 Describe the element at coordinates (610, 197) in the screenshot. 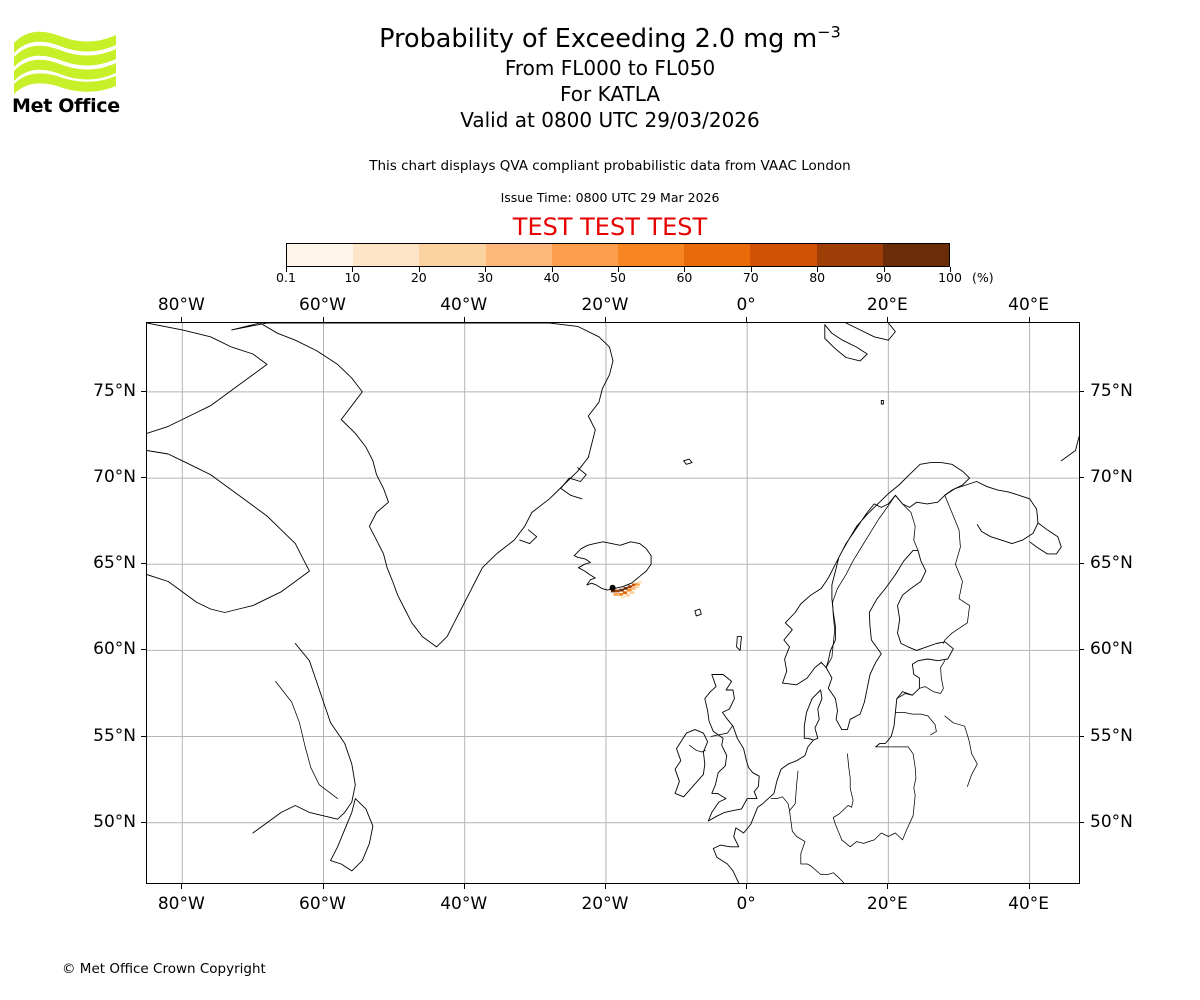

I see `issue-time: Issue Time: 0800 UTC 29 Mar 2026` at that location.